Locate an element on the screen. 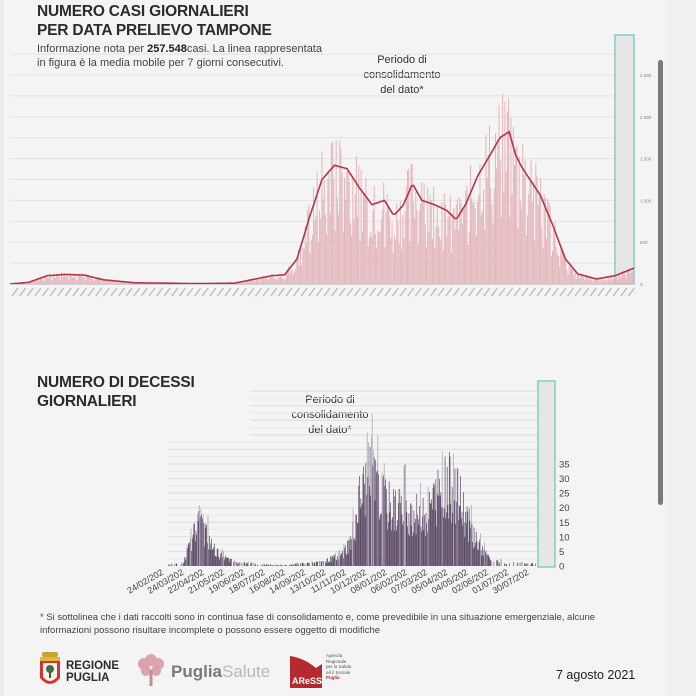 The image size is (696, 696). logo-puglia-salute: PugliaSalute is located at coordinates (206, 671).